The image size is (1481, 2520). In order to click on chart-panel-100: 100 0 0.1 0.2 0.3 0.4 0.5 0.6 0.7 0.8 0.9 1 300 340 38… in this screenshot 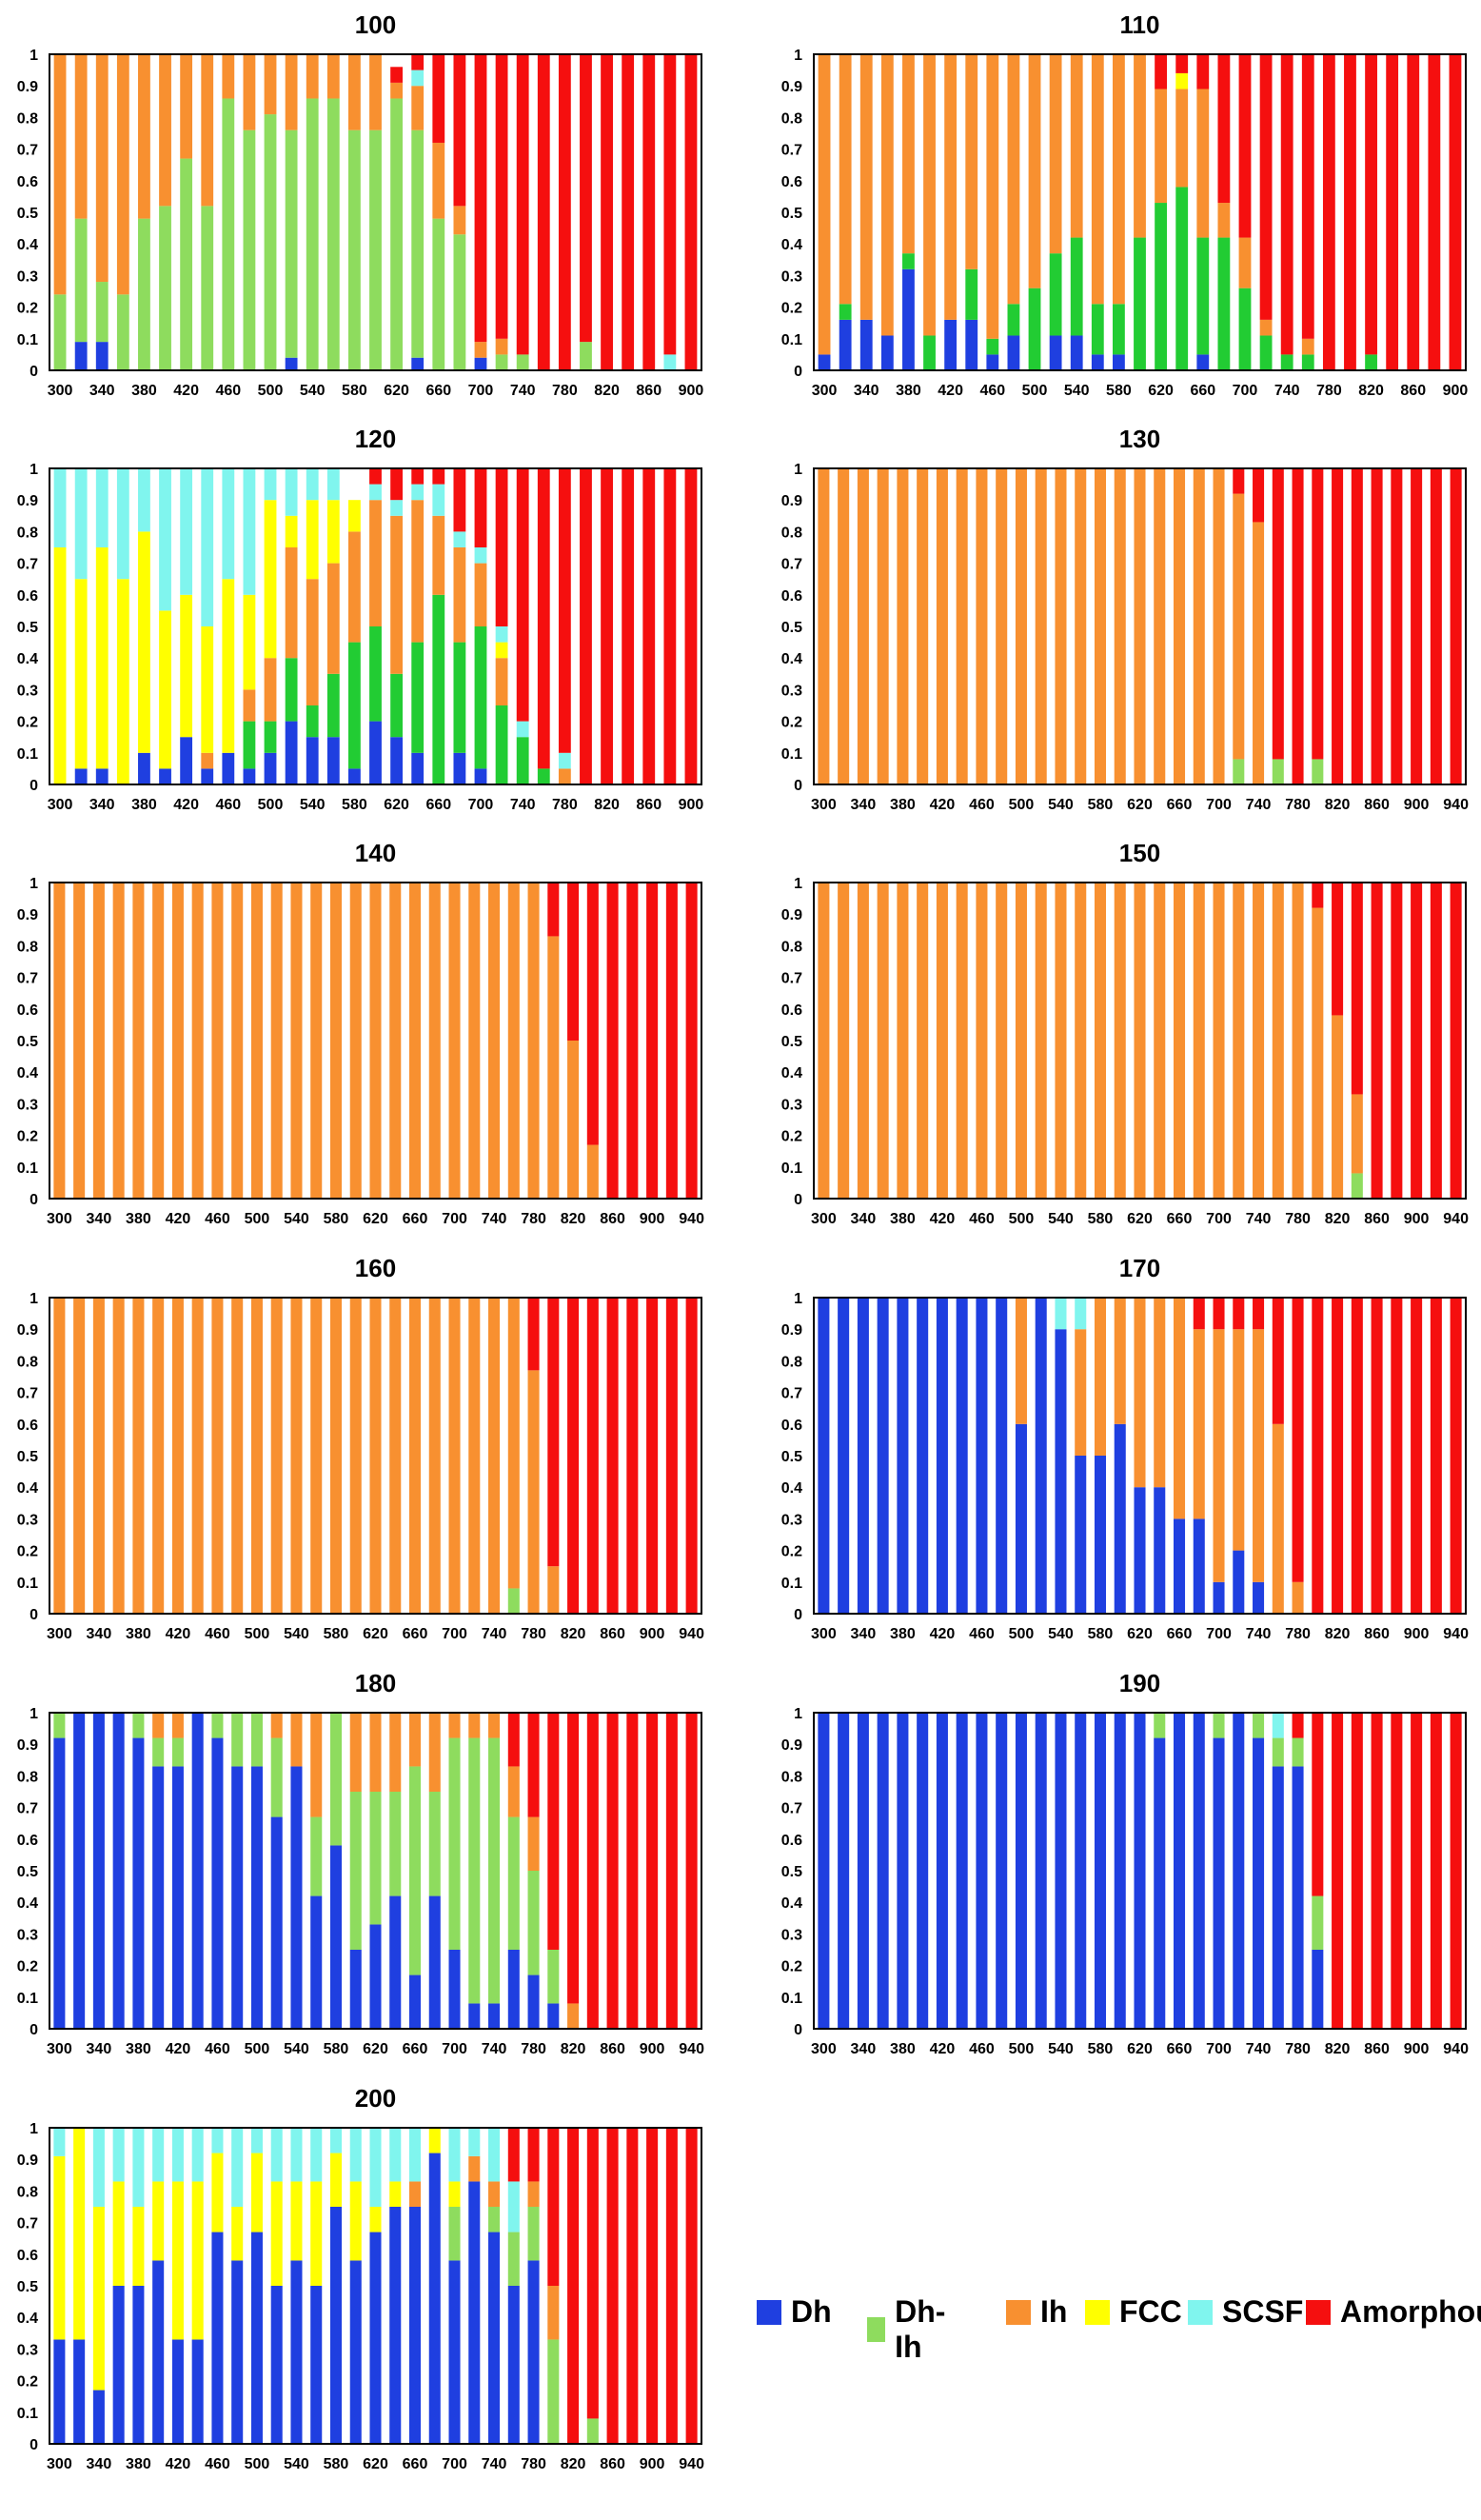, I will do `click(360, 204)`.